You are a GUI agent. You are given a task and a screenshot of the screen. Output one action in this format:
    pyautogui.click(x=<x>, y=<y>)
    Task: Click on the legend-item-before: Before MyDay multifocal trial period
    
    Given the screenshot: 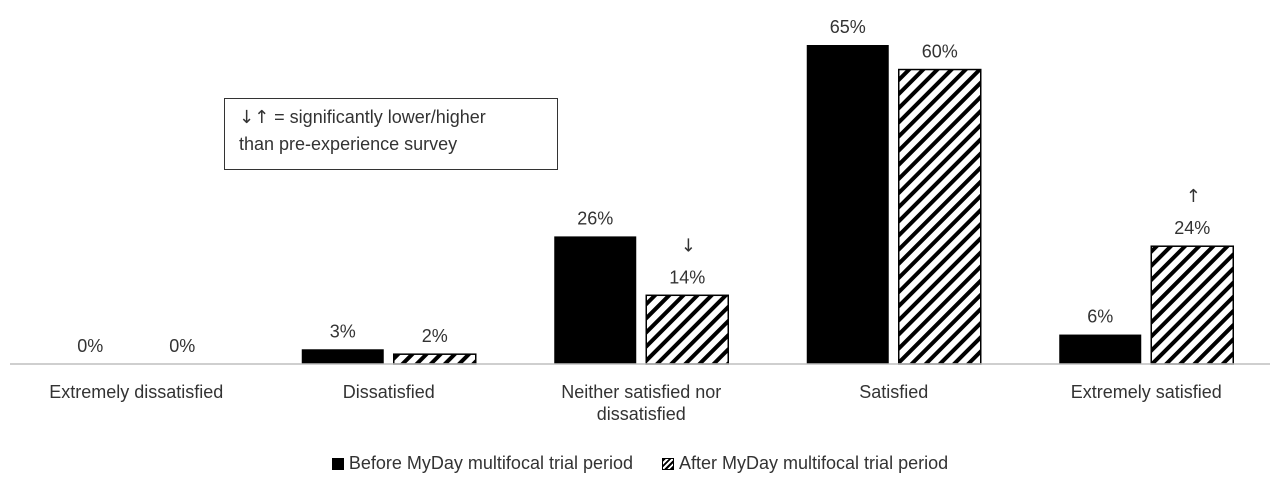 What is the action you would take?
    pyautogui.click(x=482, y=463)
    